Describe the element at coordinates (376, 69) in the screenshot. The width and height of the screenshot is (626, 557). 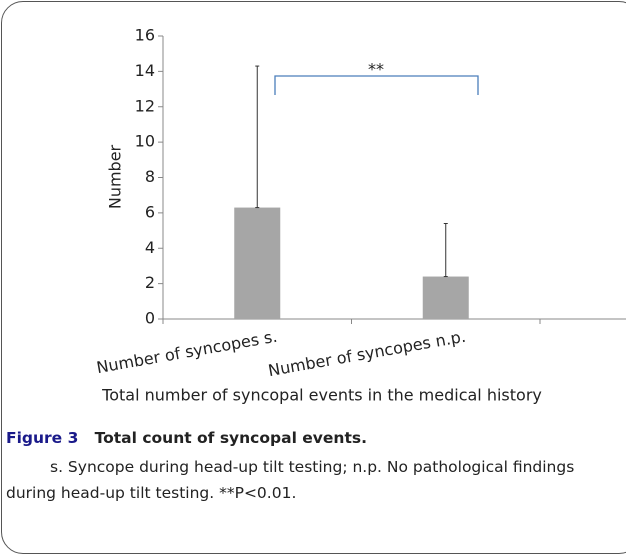
I see `annotation: **` at that location.